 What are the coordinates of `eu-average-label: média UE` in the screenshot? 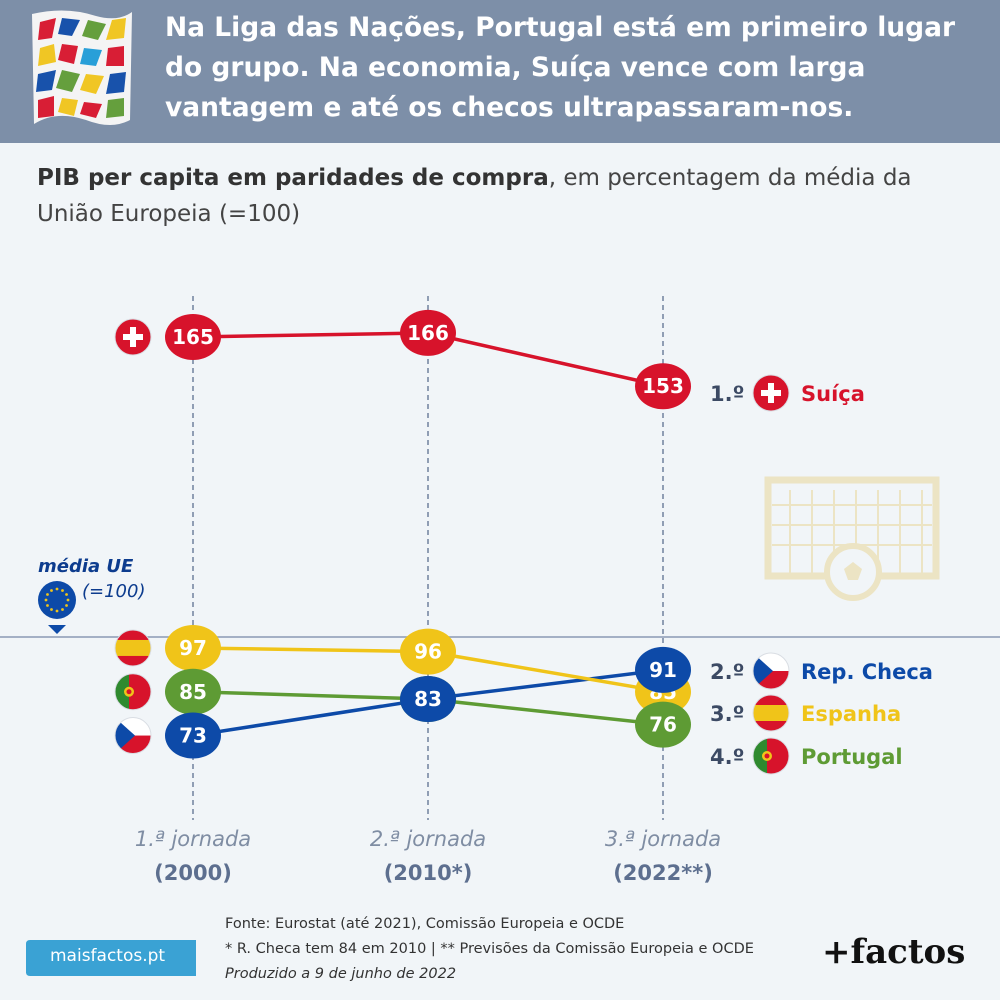 It's located at (86, 566).